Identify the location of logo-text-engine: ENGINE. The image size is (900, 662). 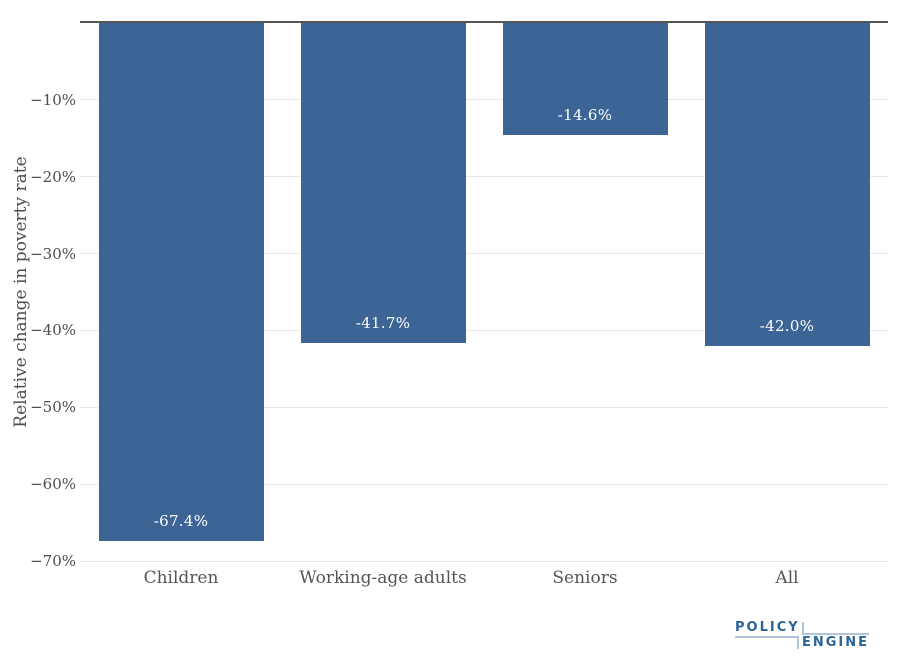
(835, 642).